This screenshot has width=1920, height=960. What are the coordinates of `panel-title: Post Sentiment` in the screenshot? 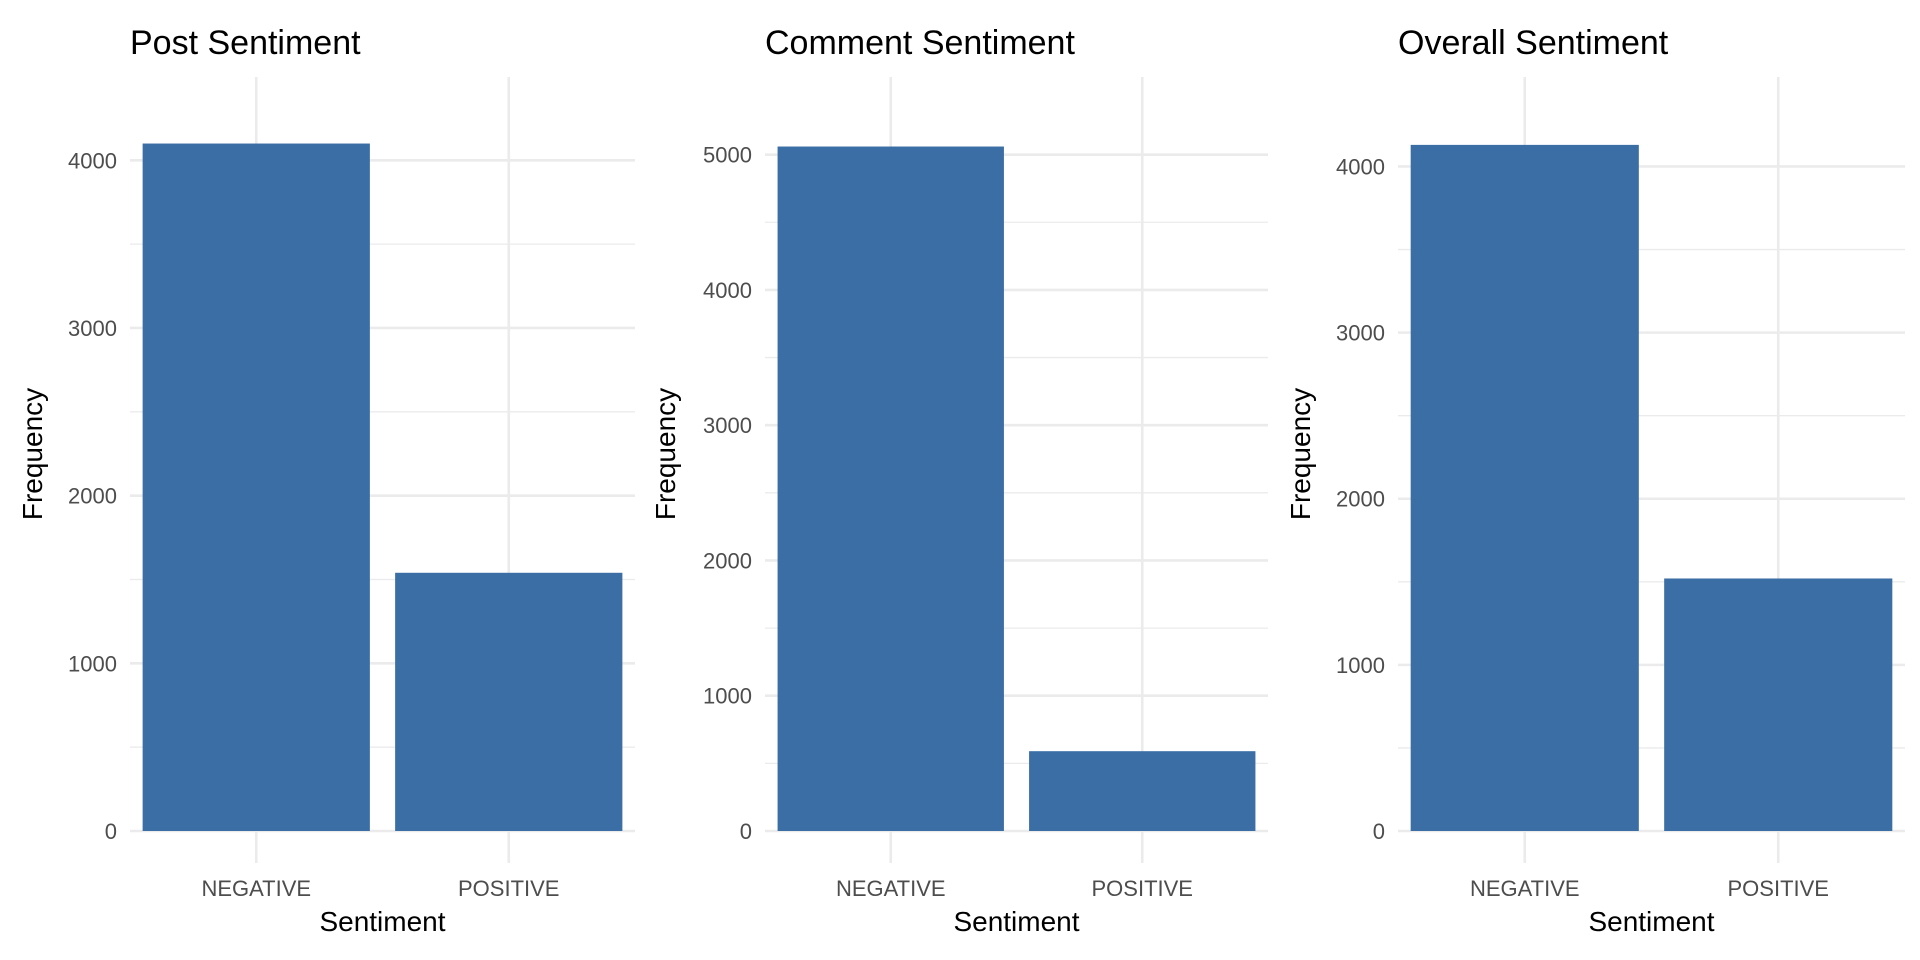 It's located at (245, 43).